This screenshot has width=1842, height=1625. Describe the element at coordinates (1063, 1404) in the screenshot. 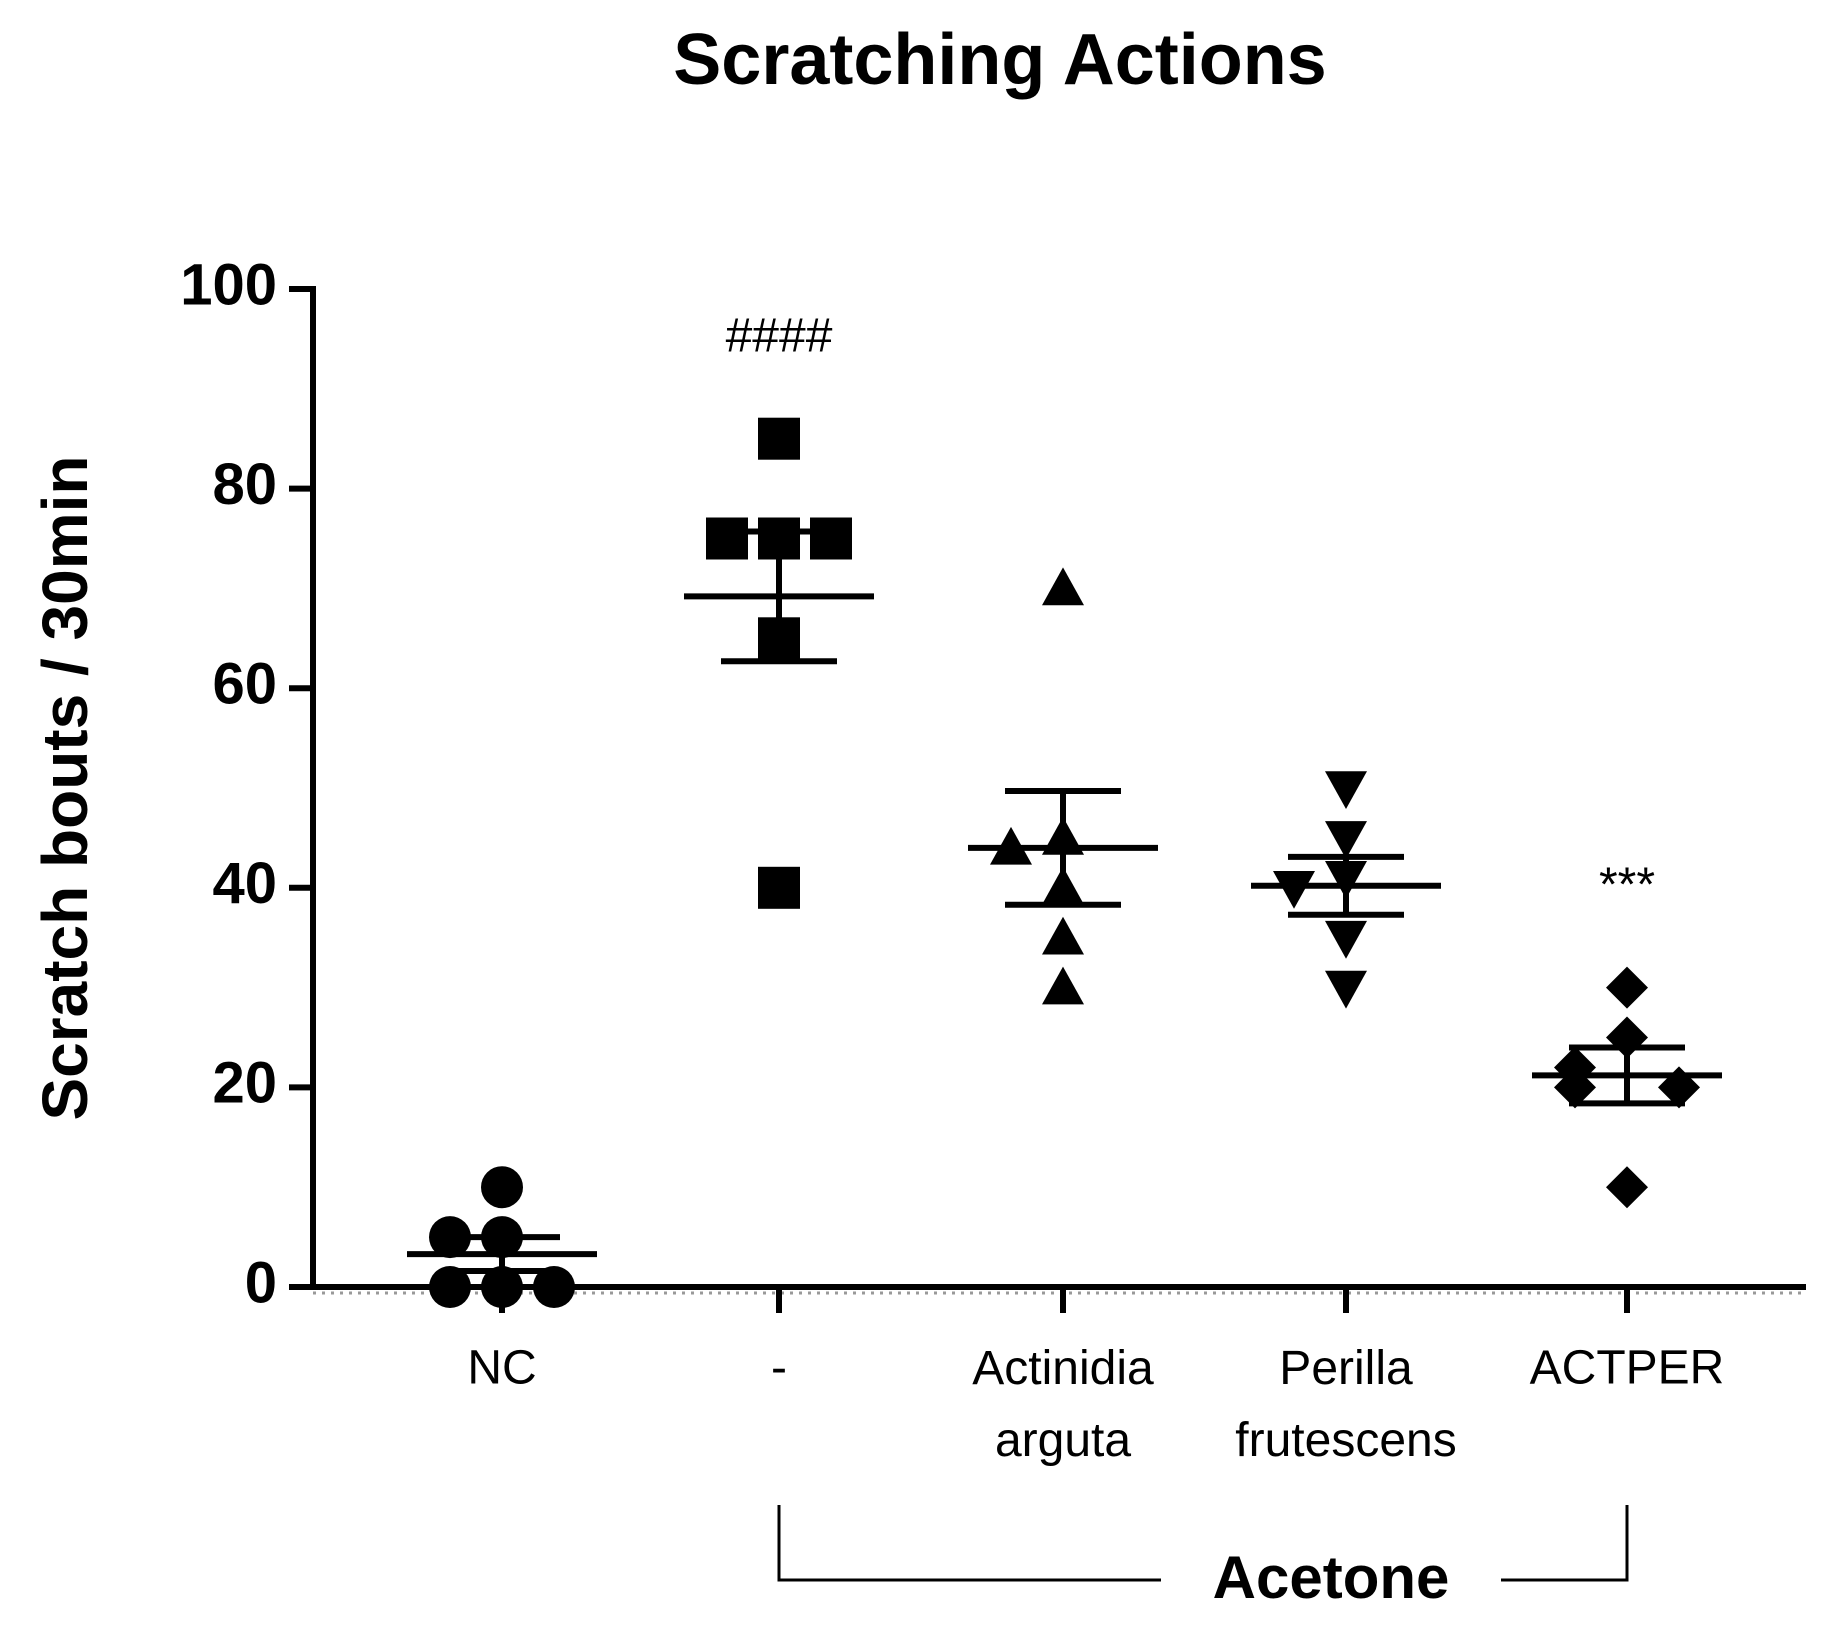

I see `x-tick-label: Actinidia arguta` at that location.